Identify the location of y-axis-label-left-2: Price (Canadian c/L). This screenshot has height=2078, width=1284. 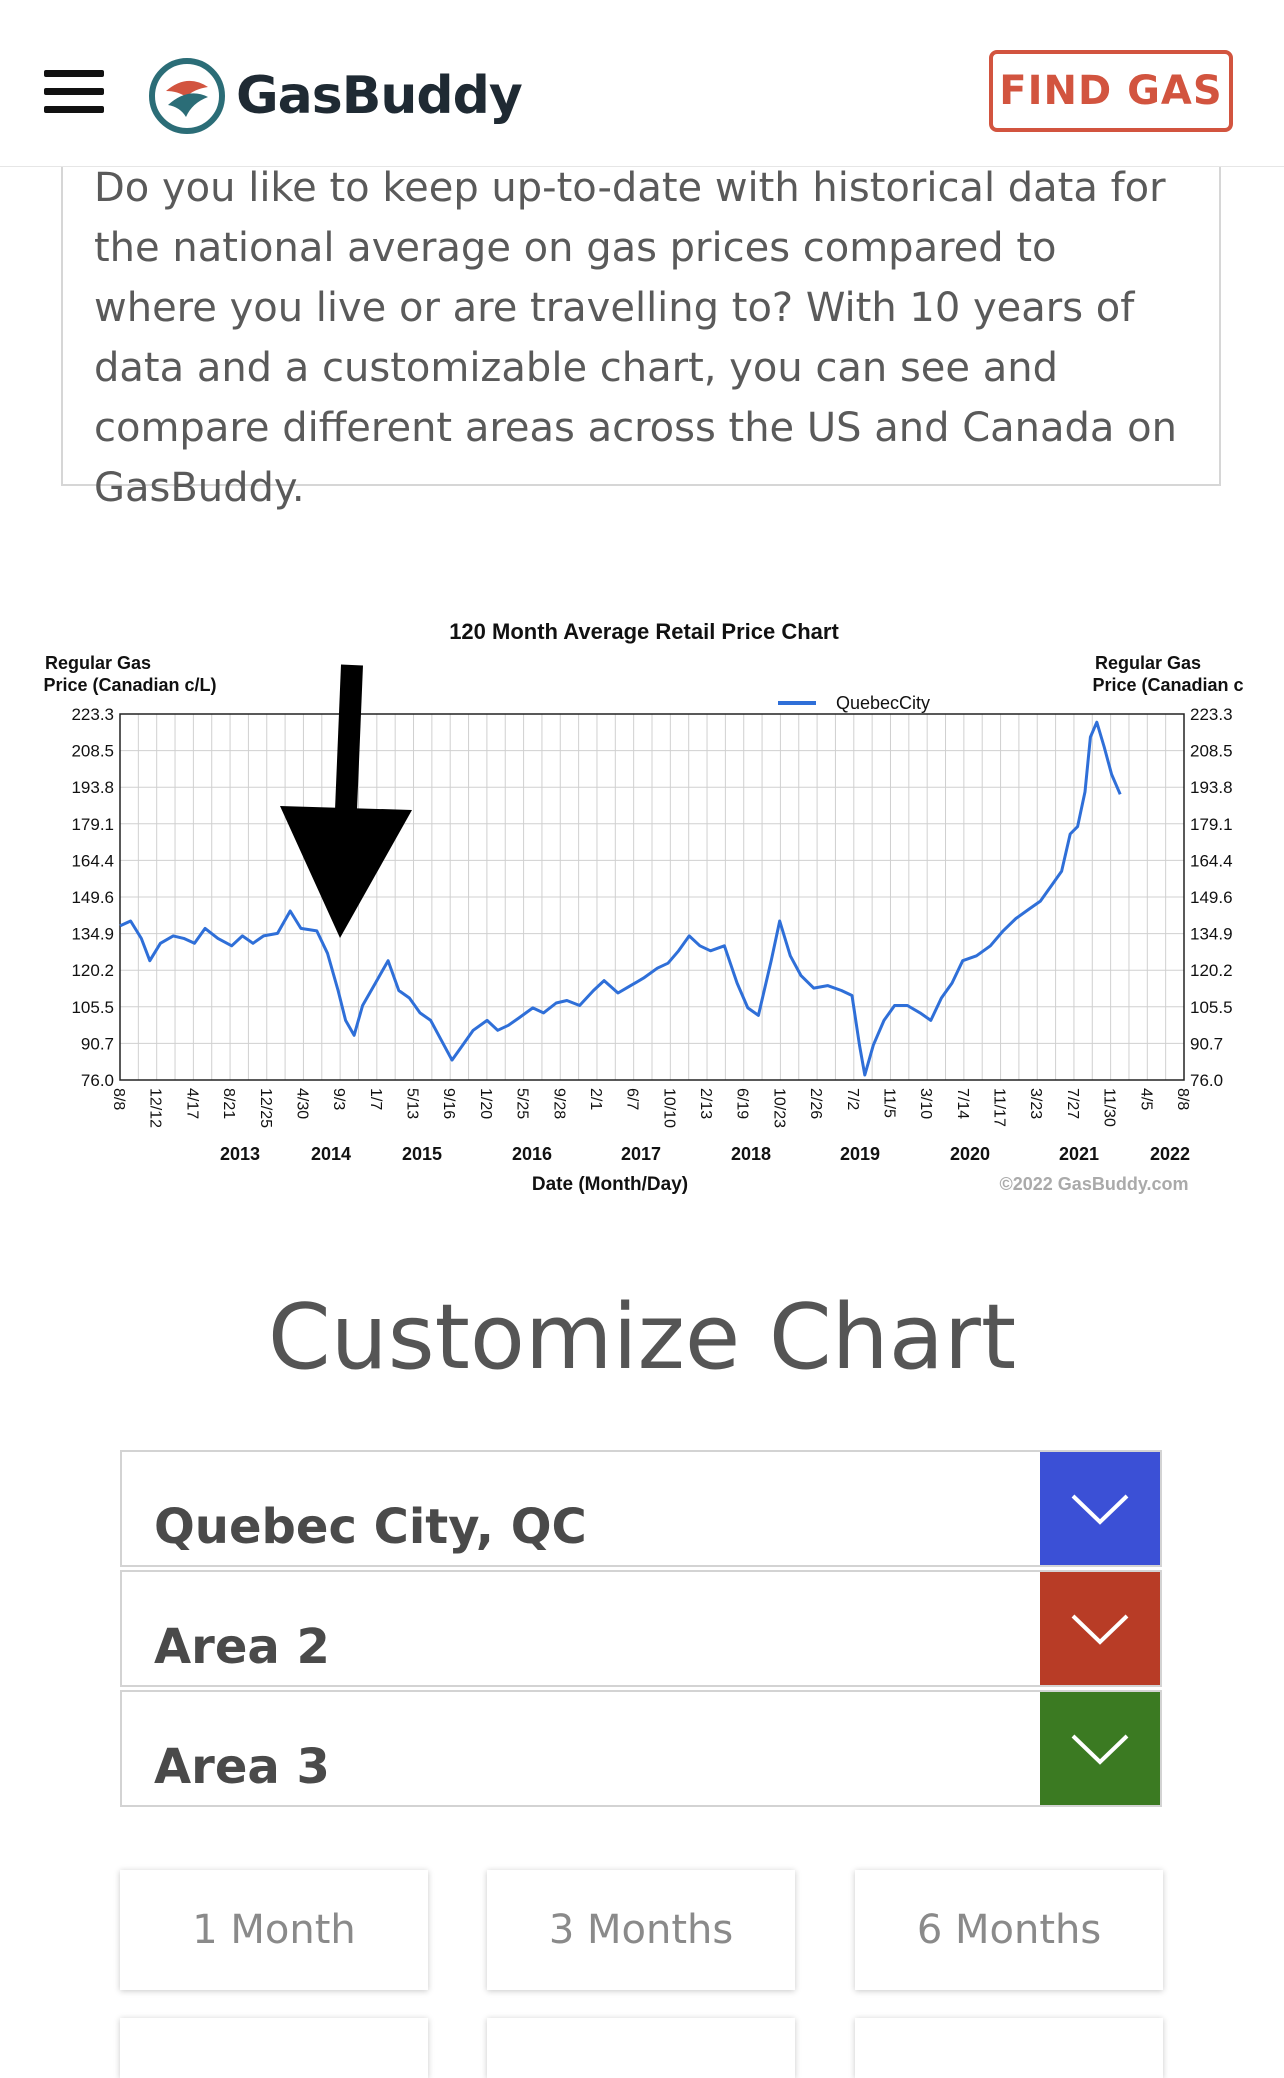
(129, 685).